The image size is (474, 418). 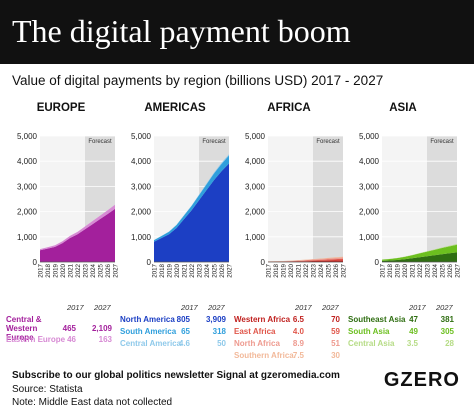 I want to click on legend-series-name: Southern Africa, so click(x=264, y=355).